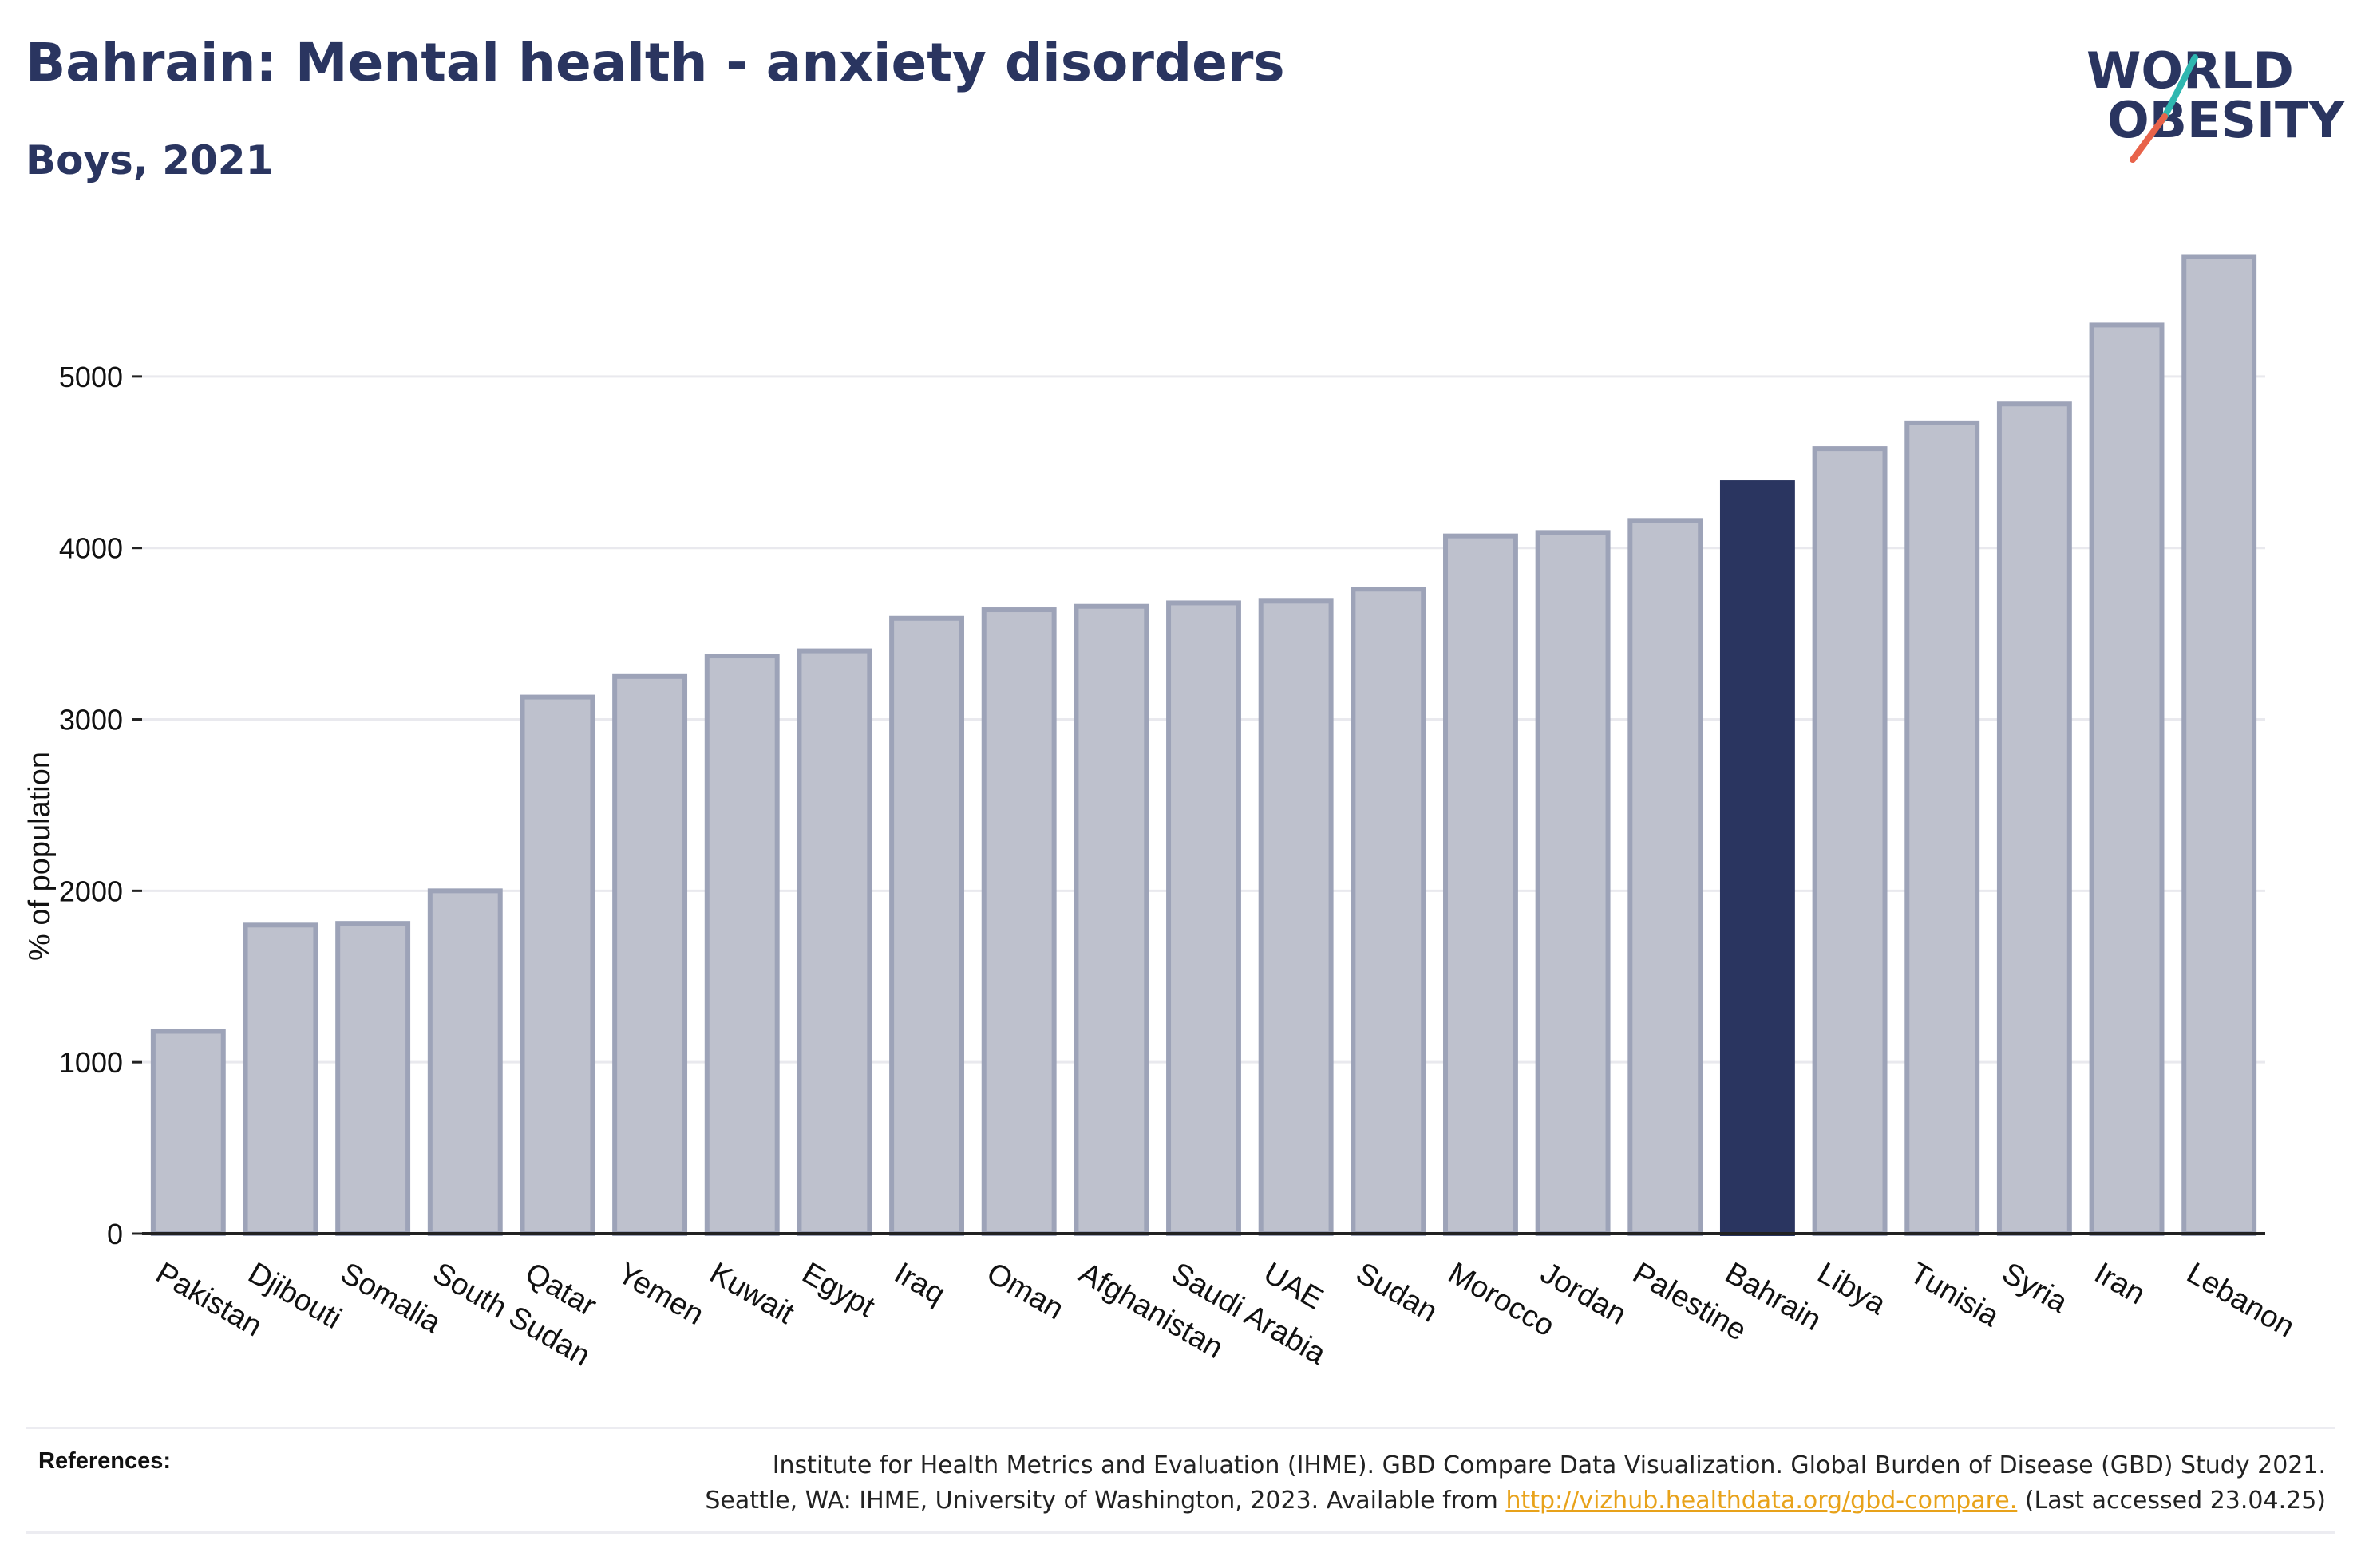  What do you see at coordinates (465, 1062) in the screenshot?
I see `bar-south-sudan` at bounding box center [465, 1062].